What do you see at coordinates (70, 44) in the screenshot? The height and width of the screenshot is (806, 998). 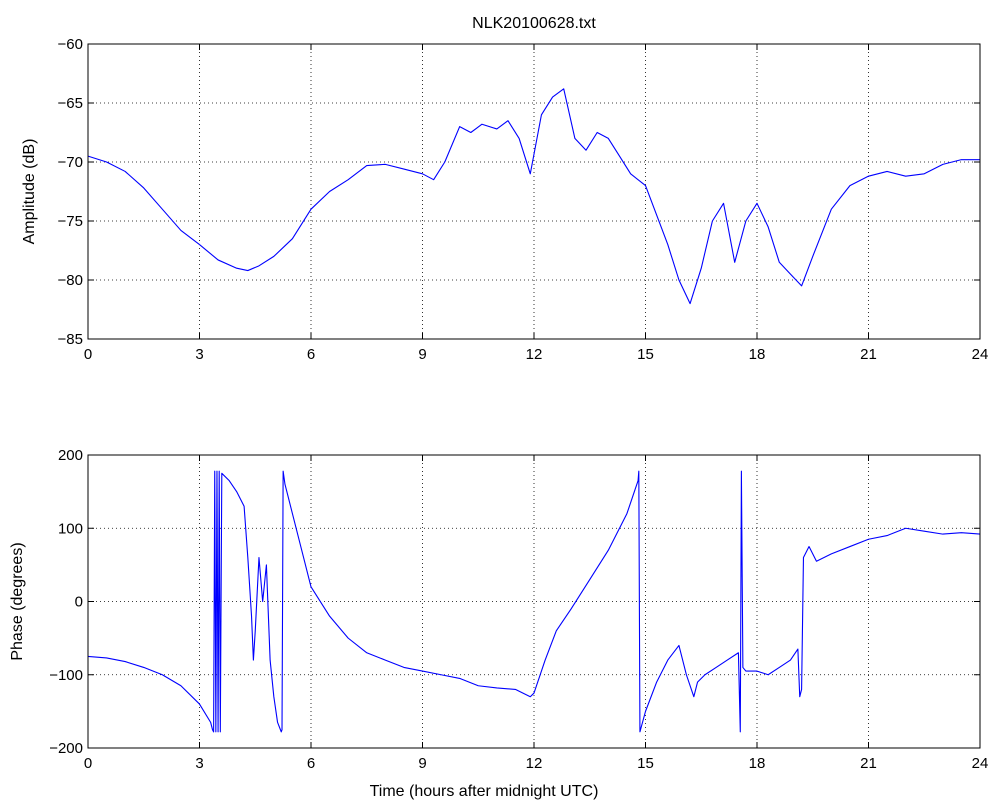 I see `y-tick-label: −60` at bounding box center [70, 44].